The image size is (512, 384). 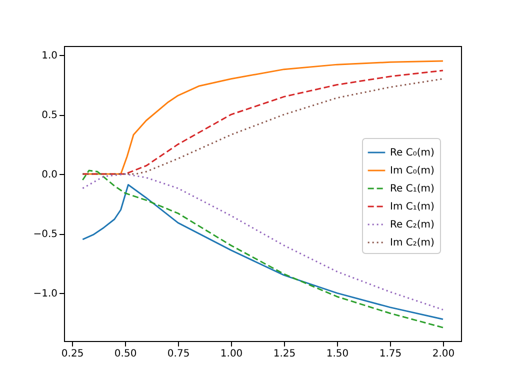 I want to click on legend-label: Im C₁(m), so click(x=412, y=207).